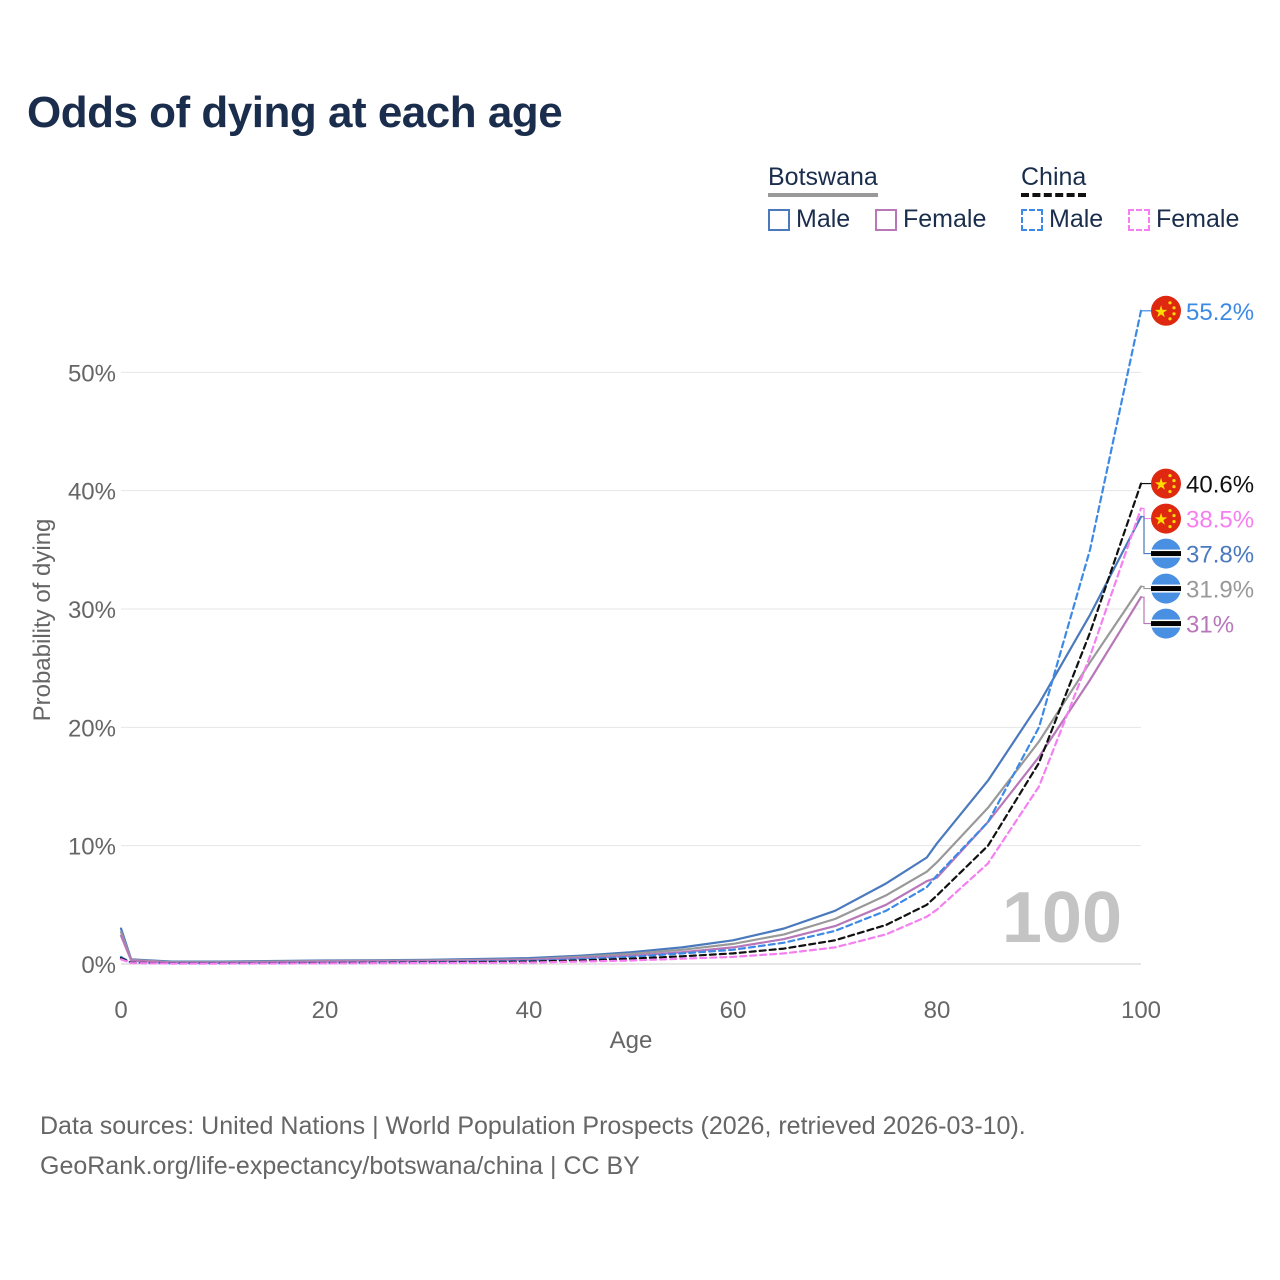  Describe the element at coordinates (779, 219) in the screenshot. I see `legend-swatch-botswana-male` at that location.